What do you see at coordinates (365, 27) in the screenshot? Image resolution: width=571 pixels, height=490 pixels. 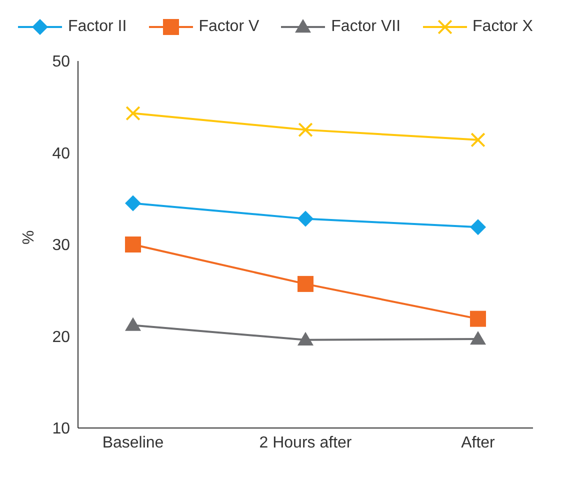 I see `legend-label: Factor VII` at bounding box center [365, 27].